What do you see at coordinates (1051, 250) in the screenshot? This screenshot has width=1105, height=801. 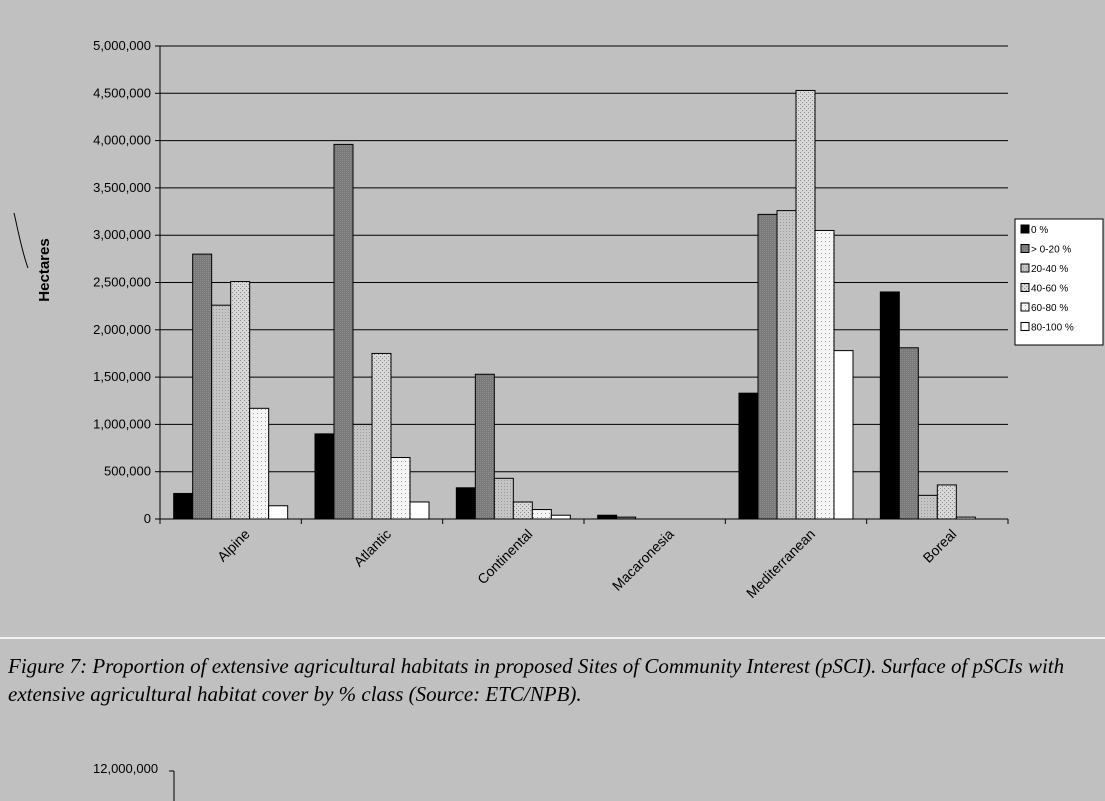 I see `legend-label: > 0-20 %` at bounding box center [1051, 250].